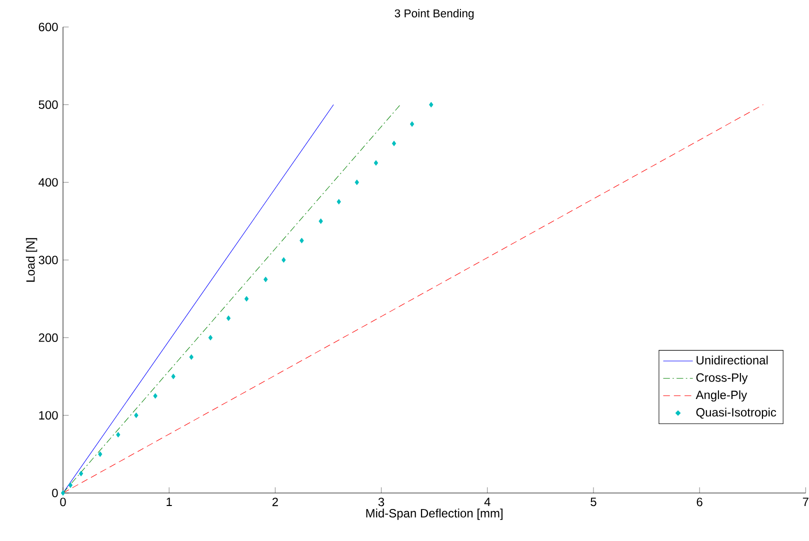  Describe the element at coordinates (48, 260) in the screenshot. I see `y-tick-label: 300` at that location.